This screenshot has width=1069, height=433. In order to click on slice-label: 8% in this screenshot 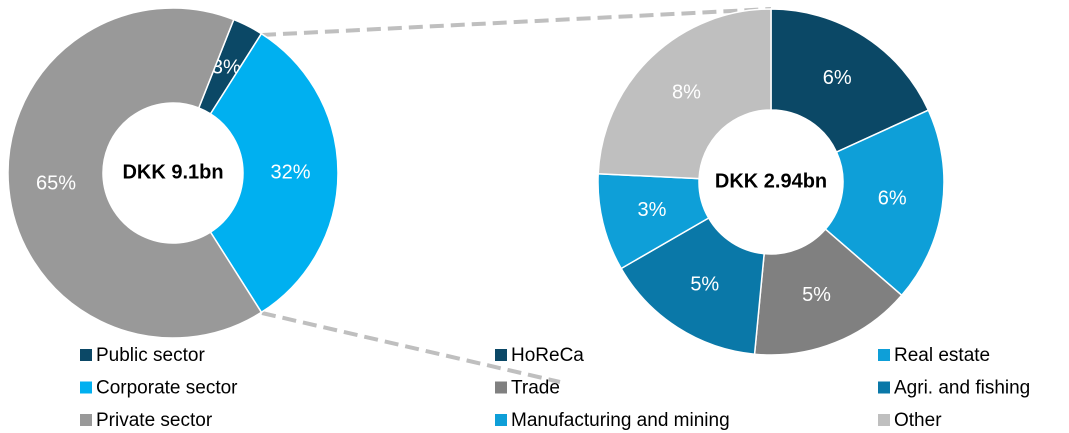, I will do `click(686, 93)`.